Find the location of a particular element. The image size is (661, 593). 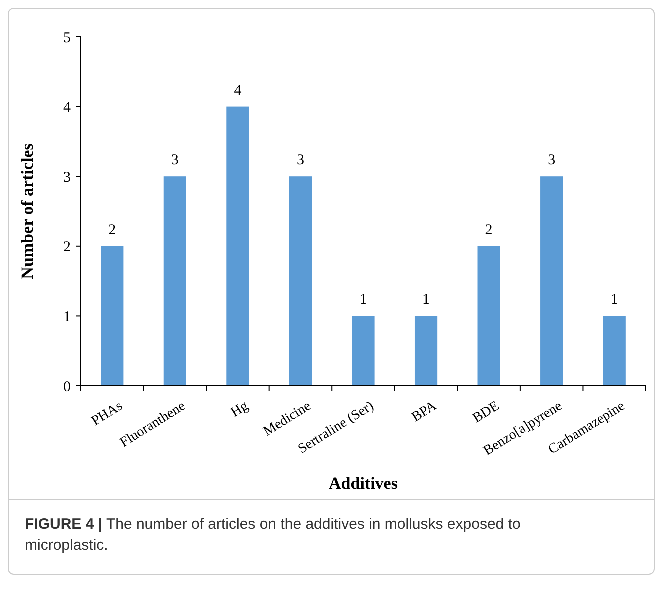

y-tick-label: 5 is located at coordinates (67, 38).